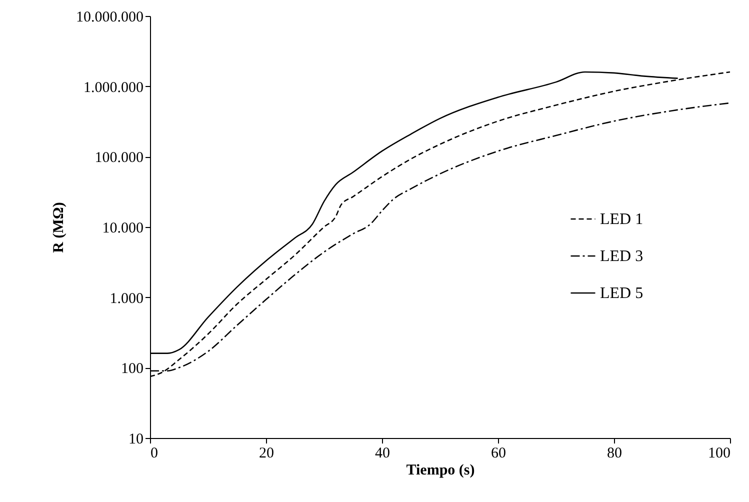  I want to click on x-tick-label: 60, so click(498, 454).